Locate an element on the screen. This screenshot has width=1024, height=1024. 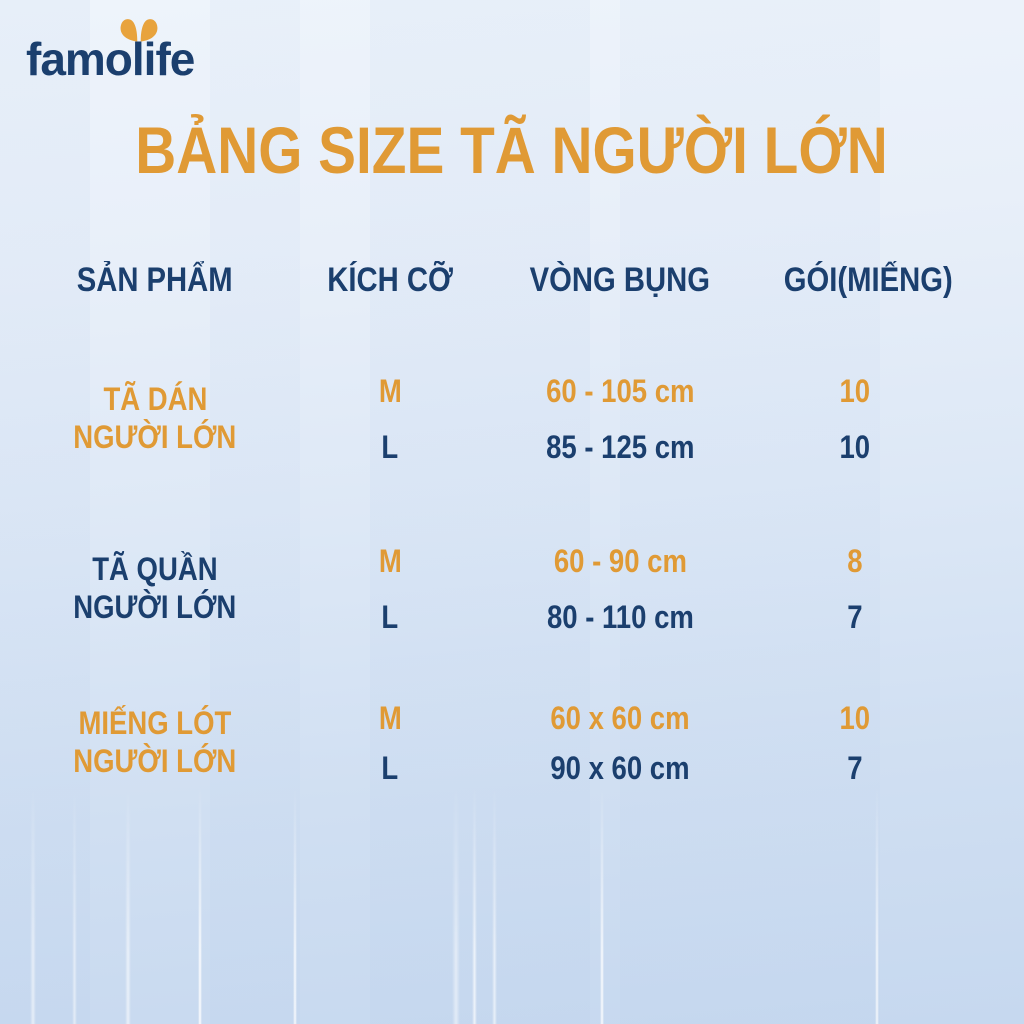
cotton-flower-icon is located at coordinates (139, 30).